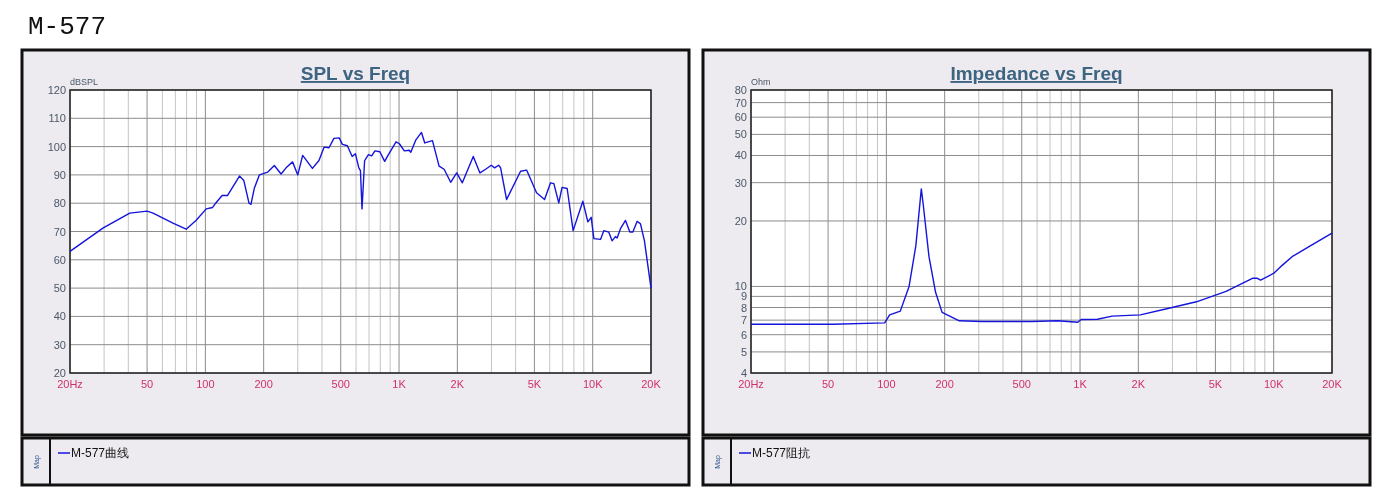 This screenshot has height=504, width=1400. What do you see at coordinates (355, 73) in the screenshot?
I see `chart-title: SPL vs Freq` at bounding box center [355, 73].